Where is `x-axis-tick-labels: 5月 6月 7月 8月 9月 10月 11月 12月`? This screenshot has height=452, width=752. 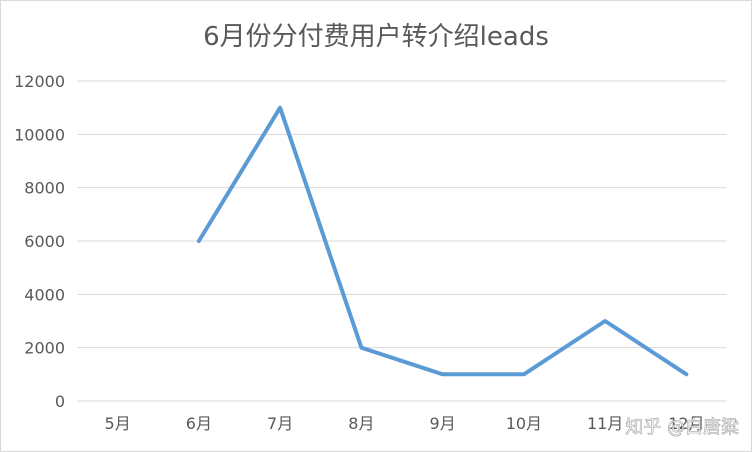
x-axis-tick-labels: 5月 6月 7月 8月 9月 10月 11月 12月 is located at coordinates (405, 423).